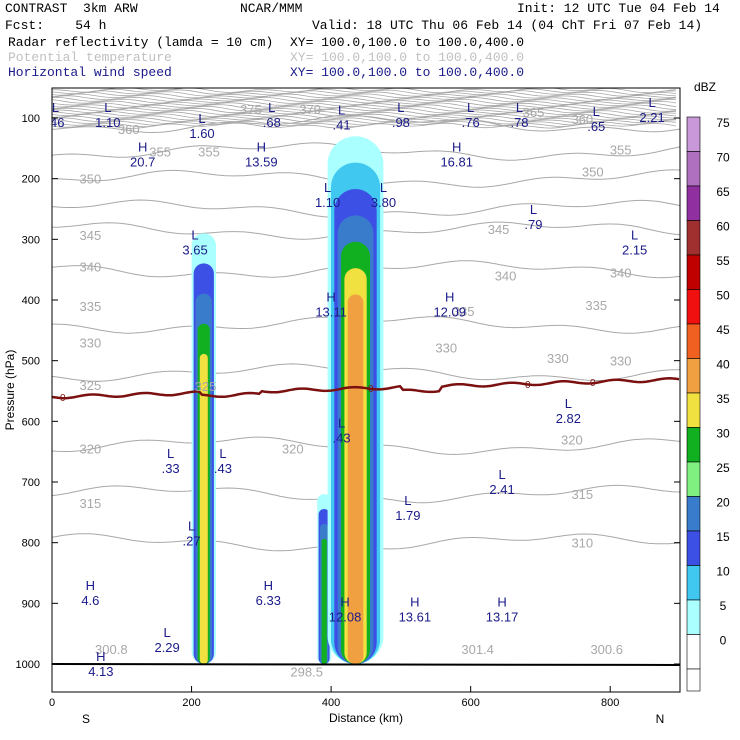 The image size is (740, 740). What do you see at coordinates (383, 202) in the screenshot?
I see `wind-extremum-value: 3.80` at bounding box center [383, 202].